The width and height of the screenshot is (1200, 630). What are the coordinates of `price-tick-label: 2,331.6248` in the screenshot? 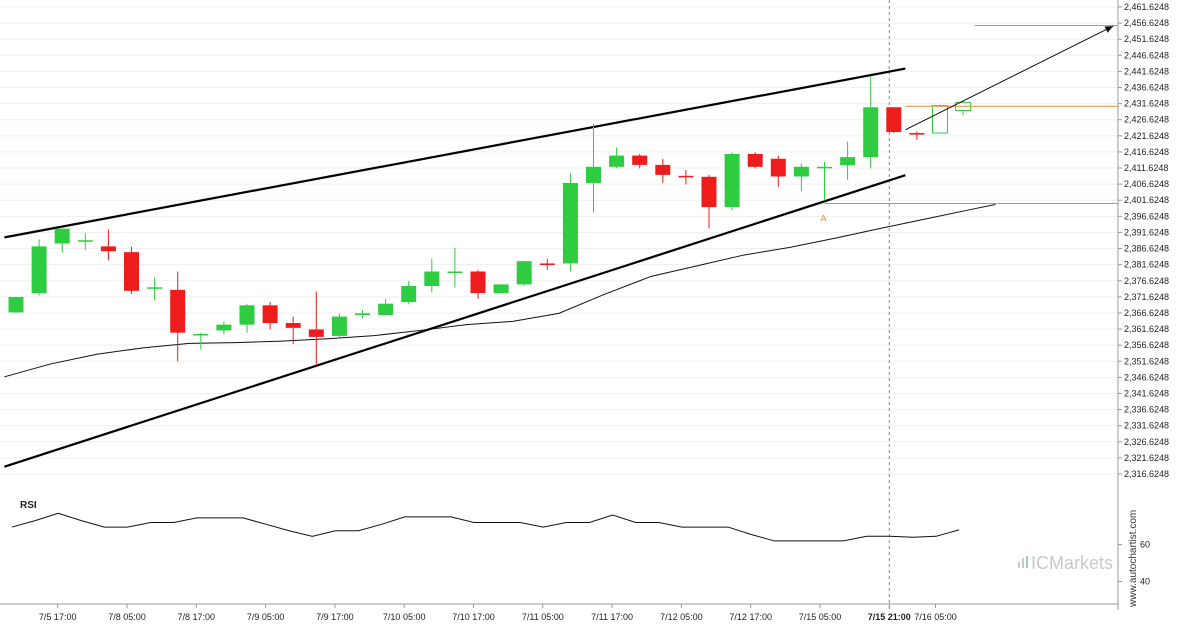 It's located at (1146, 426).